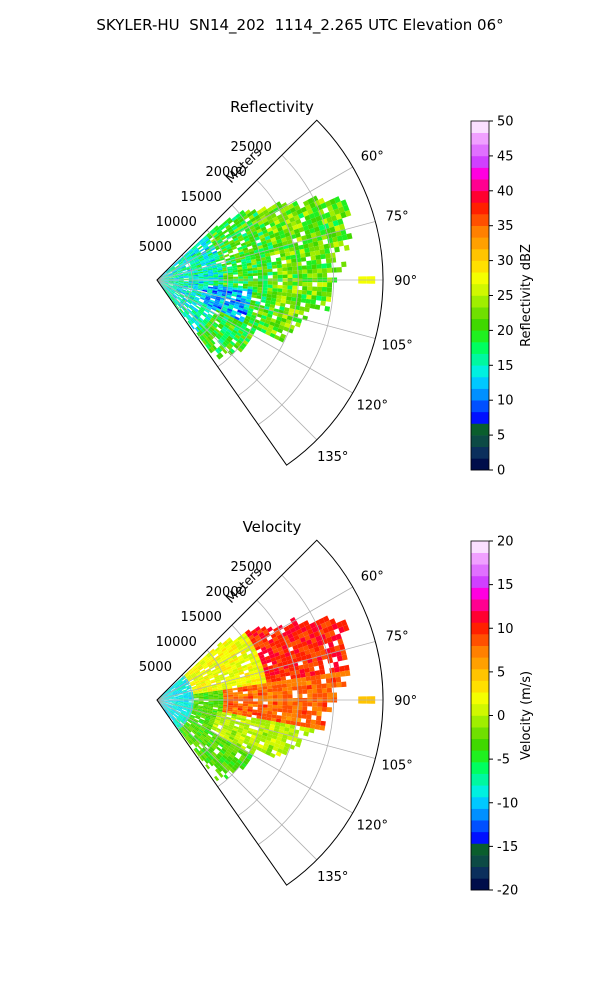  What do you see at coordinates (240, 706) in the screenshot?
I see `range-ring` at bounding box center [240, 706].